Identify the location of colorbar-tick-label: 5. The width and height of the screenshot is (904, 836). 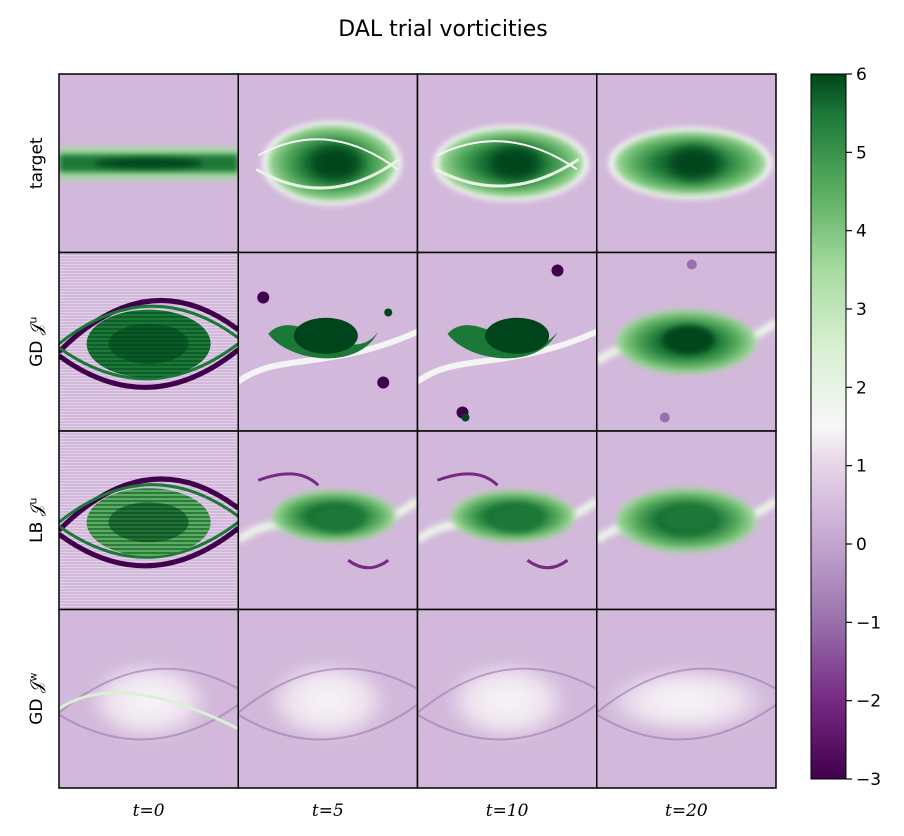
(861, 153).